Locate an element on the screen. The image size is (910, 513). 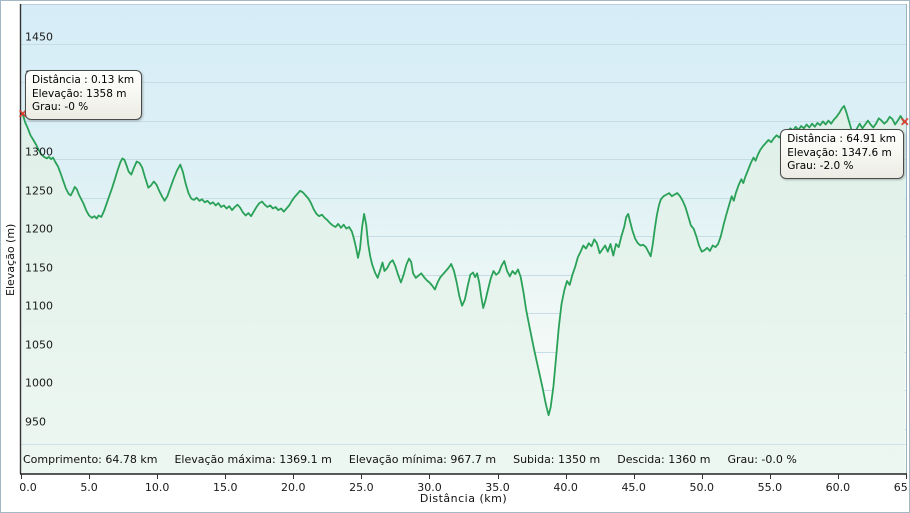
start-point-x-marker-icon: ✕ is located at coordinates (22, 114).